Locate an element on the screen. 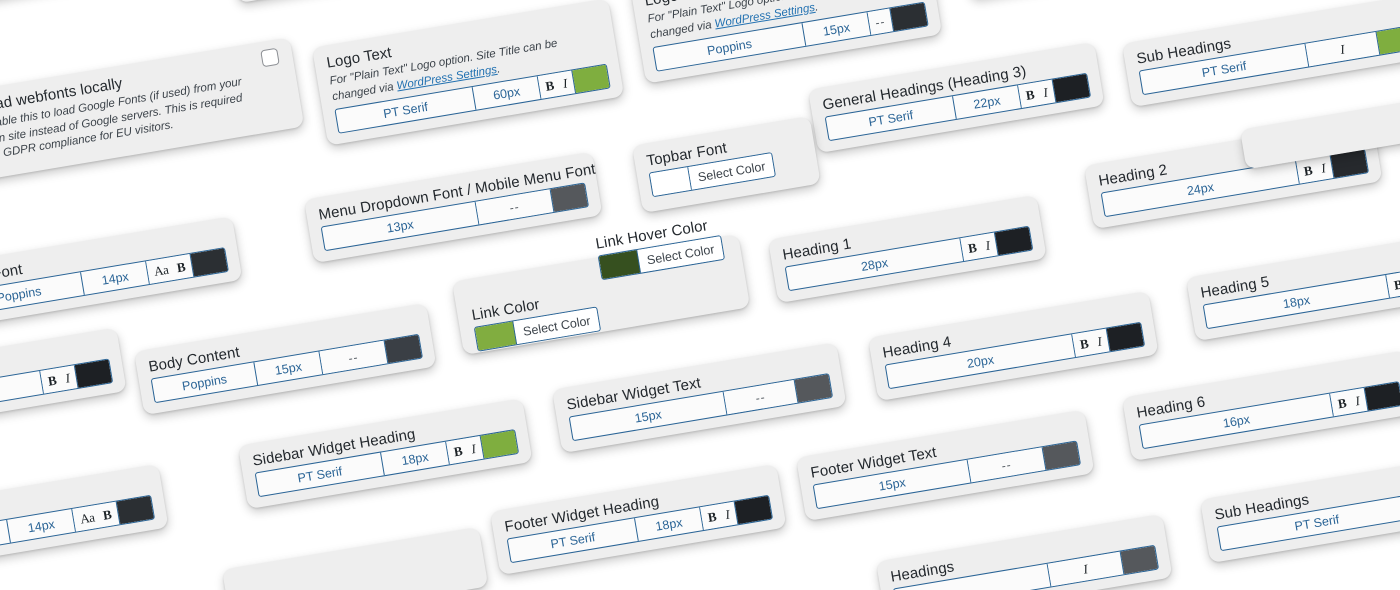 The width and height of the screenshot is (1400, 590). typography-card-partial-top-center: PT Serif is located at coordinates (381, 2).